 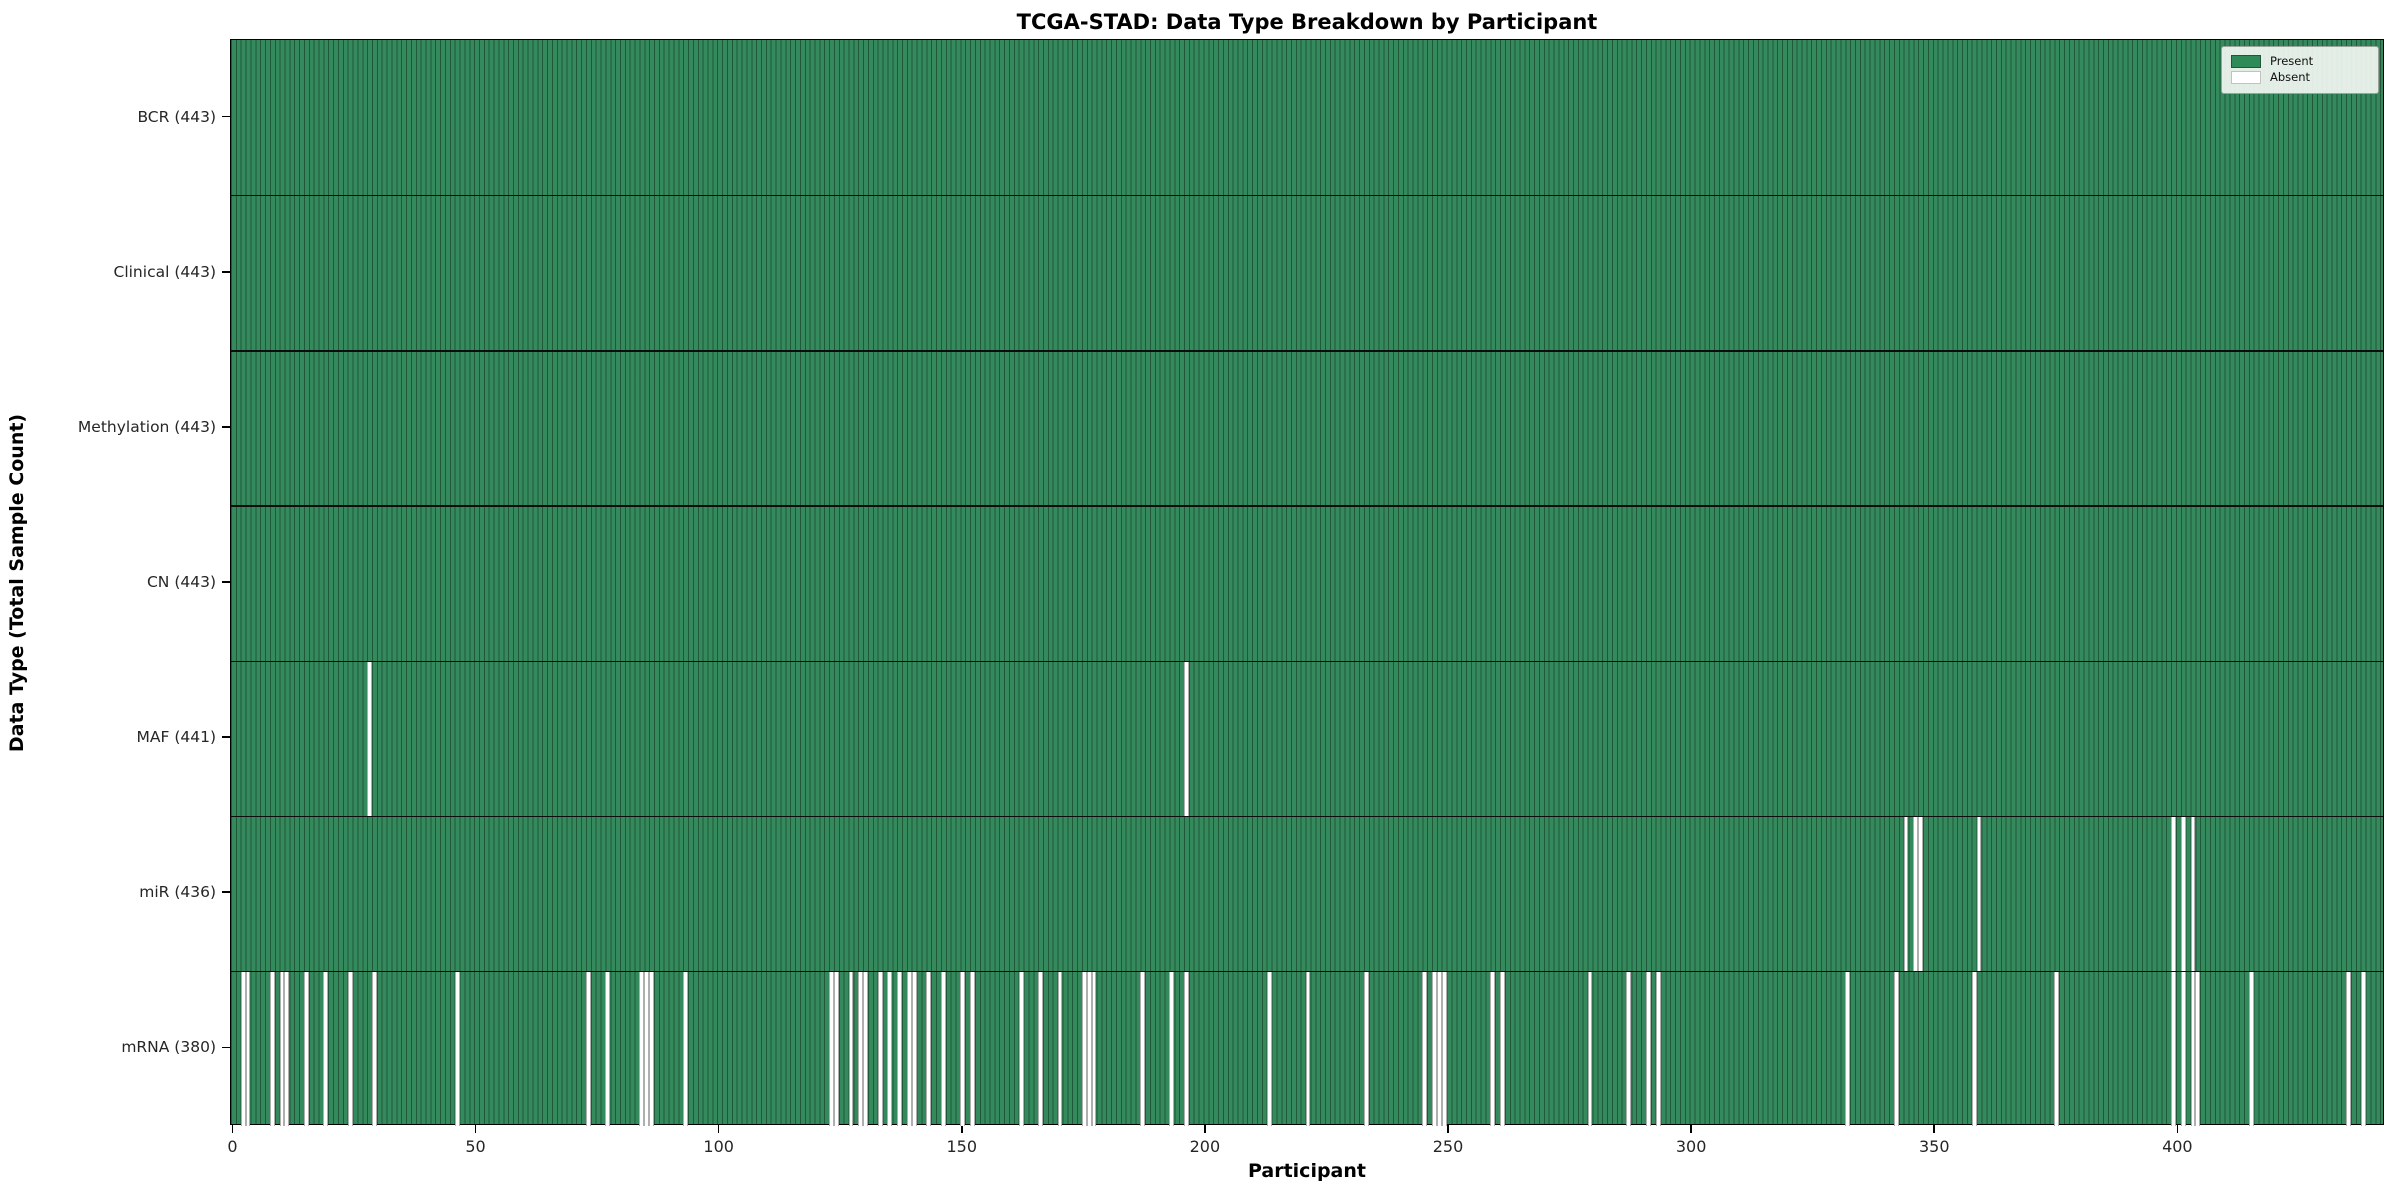 What do you see at coordinates (226, 737) in the screenshot?
I see `ytick-mark-MAF` at bounding box center [226, 737].